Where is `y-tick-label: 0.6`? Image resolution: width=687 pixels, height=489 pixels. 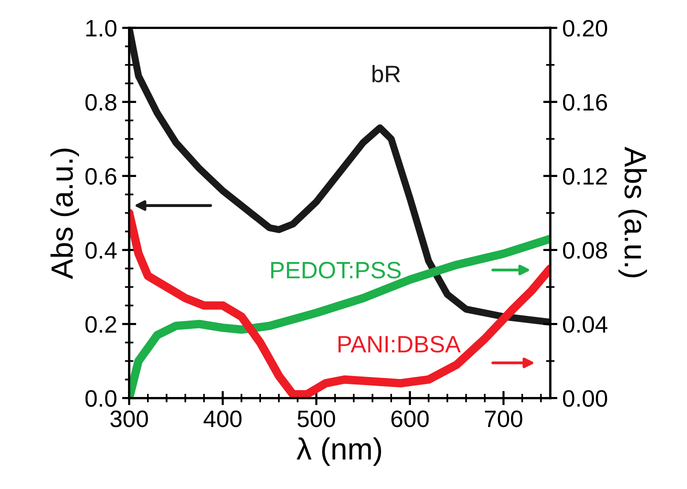 y-tick-label: 0.6 is located at coordinates (100, 176).